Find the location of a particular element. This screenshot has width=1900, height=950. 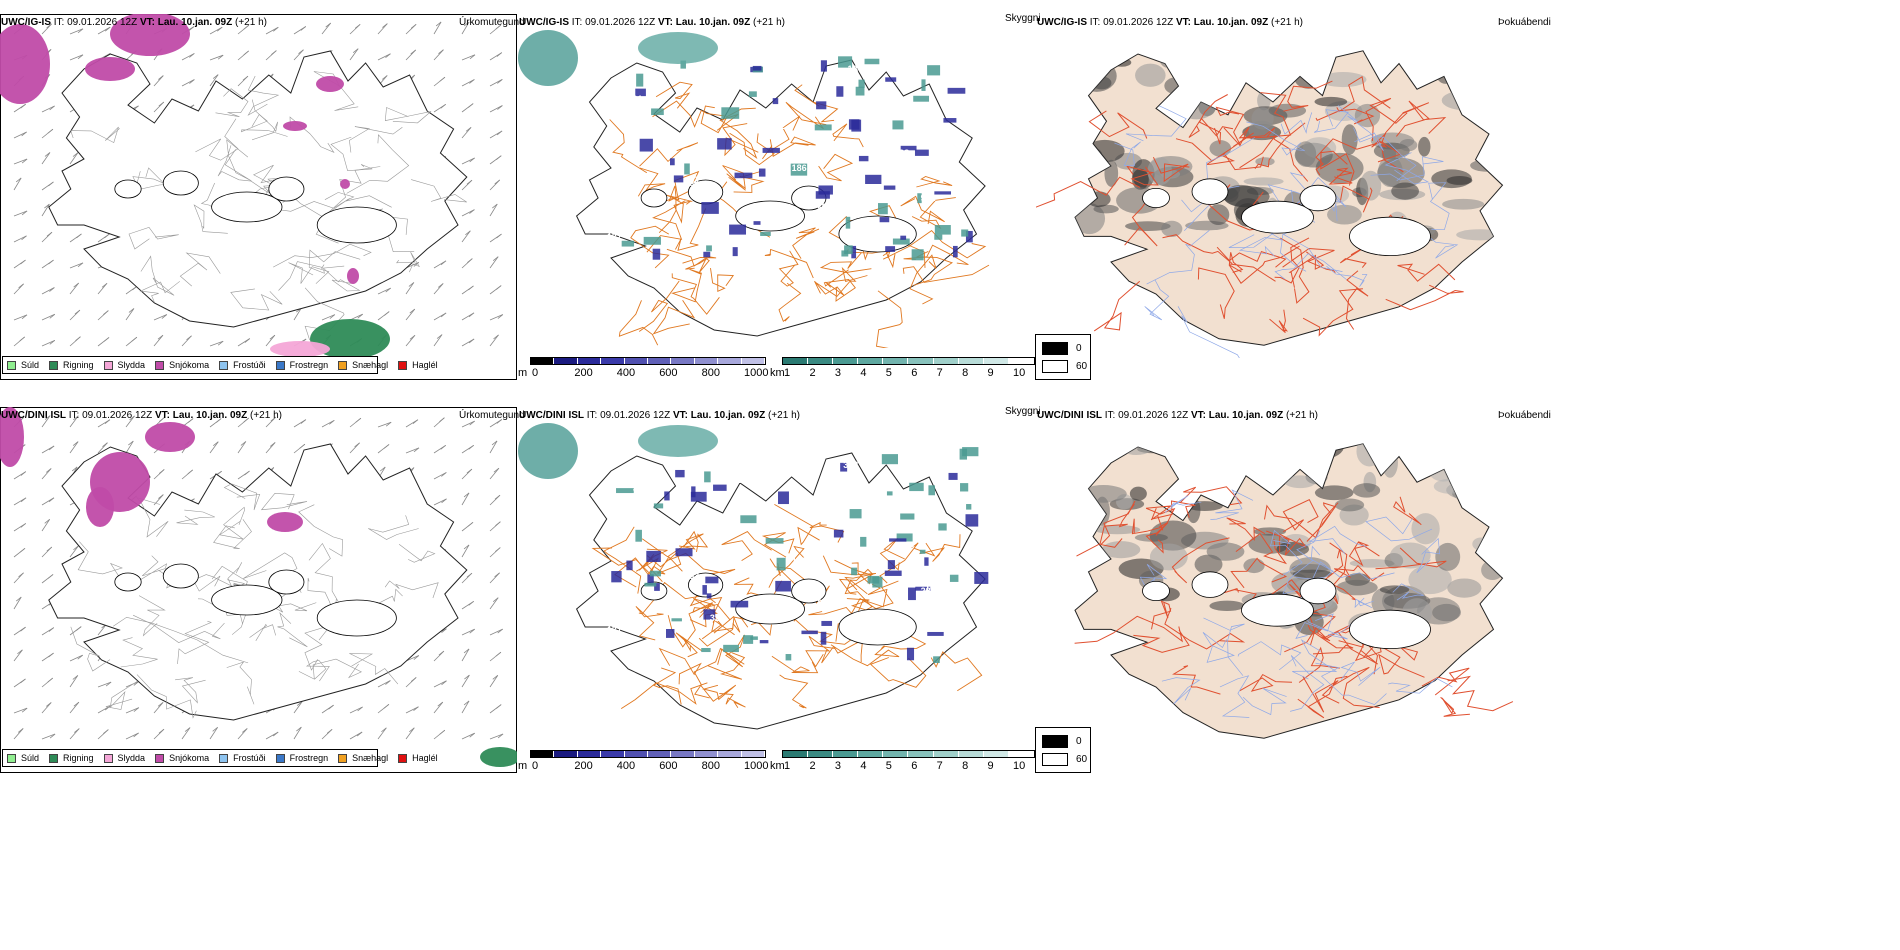

vis-label: 91 is located at coordinates (900, 549).